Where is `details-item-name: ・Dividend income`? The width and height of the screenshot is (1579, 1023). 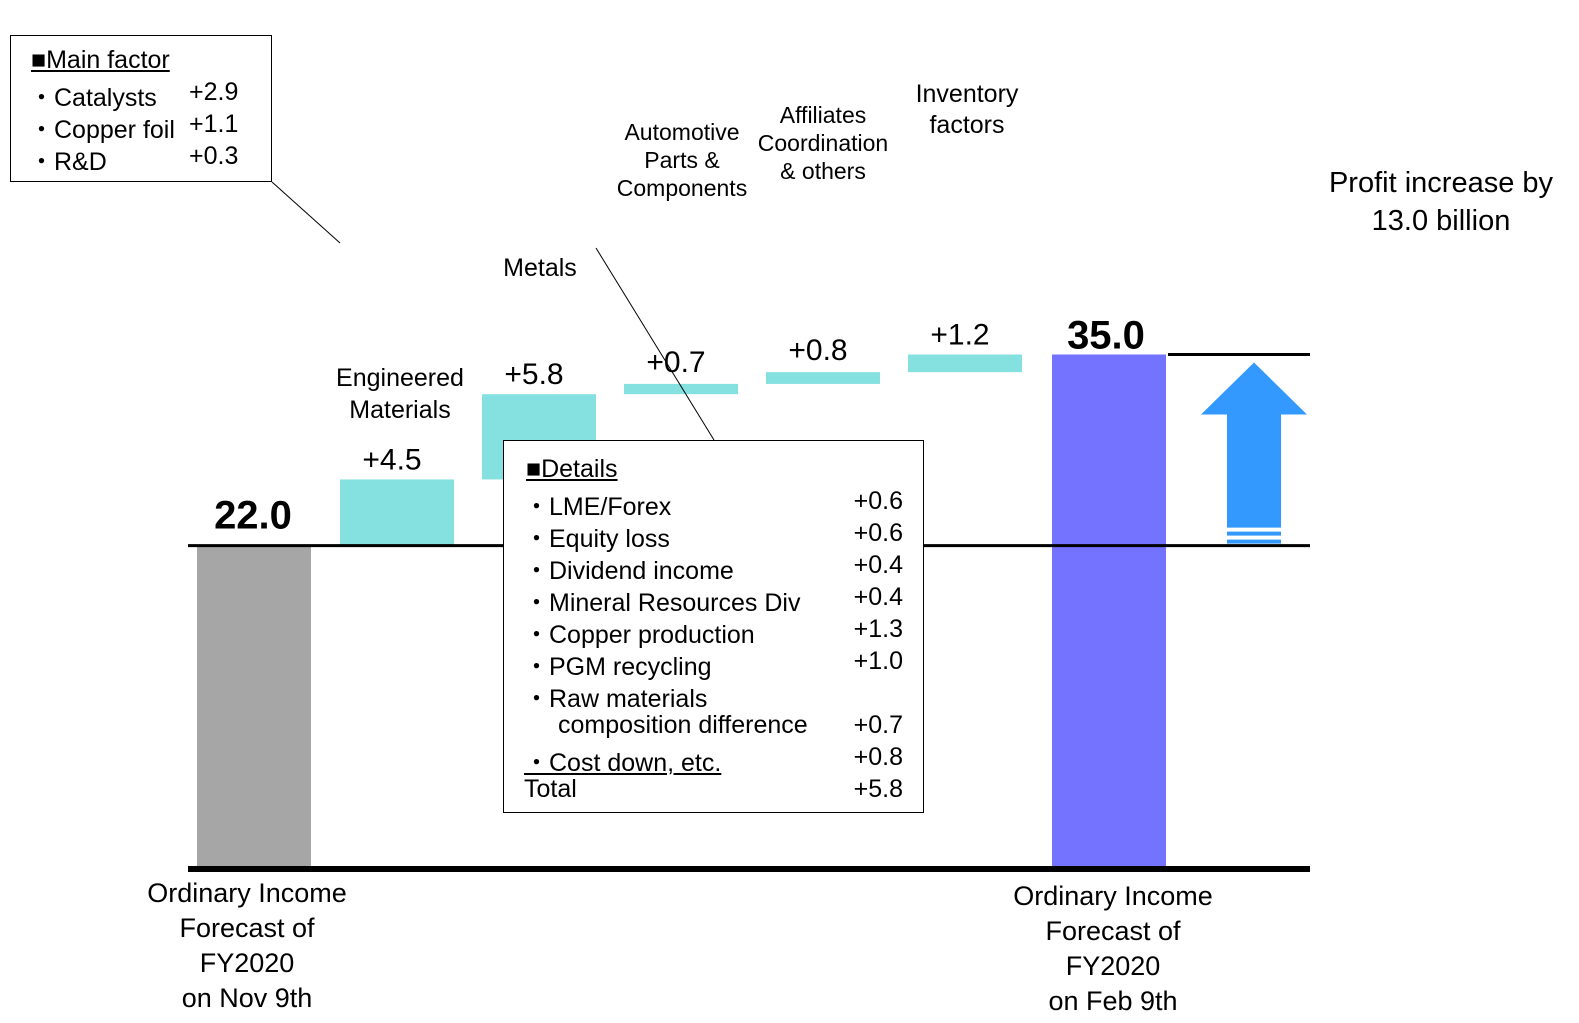
details-item-name: ・Dividend income is located at coordinates (629, 571).